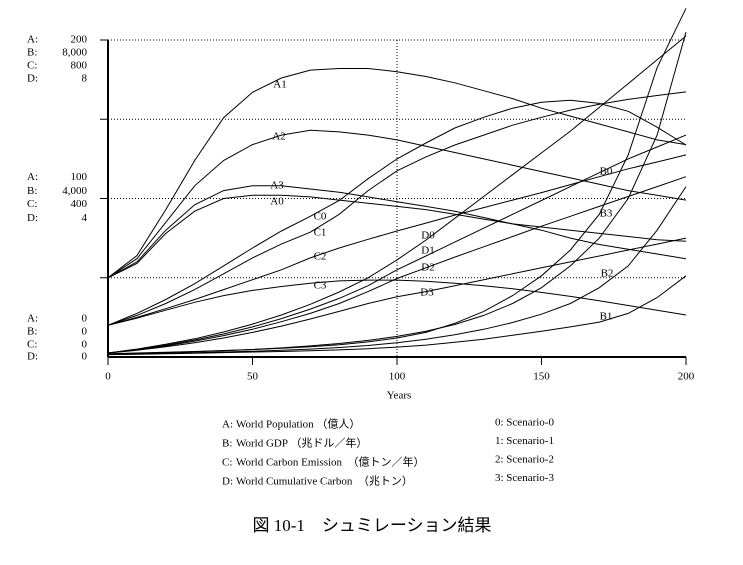 The width and height of the screenshot is (743, 565). I want to click on x-tick-label: 100, so click(397, 377).